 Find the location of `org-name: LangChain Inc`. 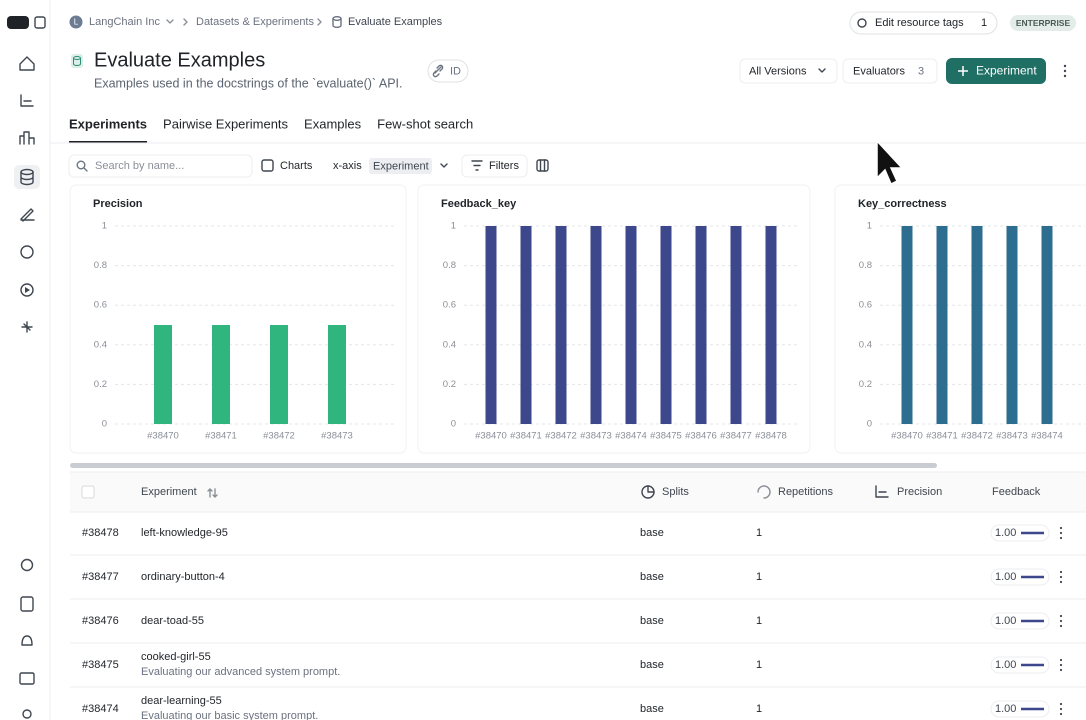

org-name: LangChain Inc is located at coordinates (124, 22).